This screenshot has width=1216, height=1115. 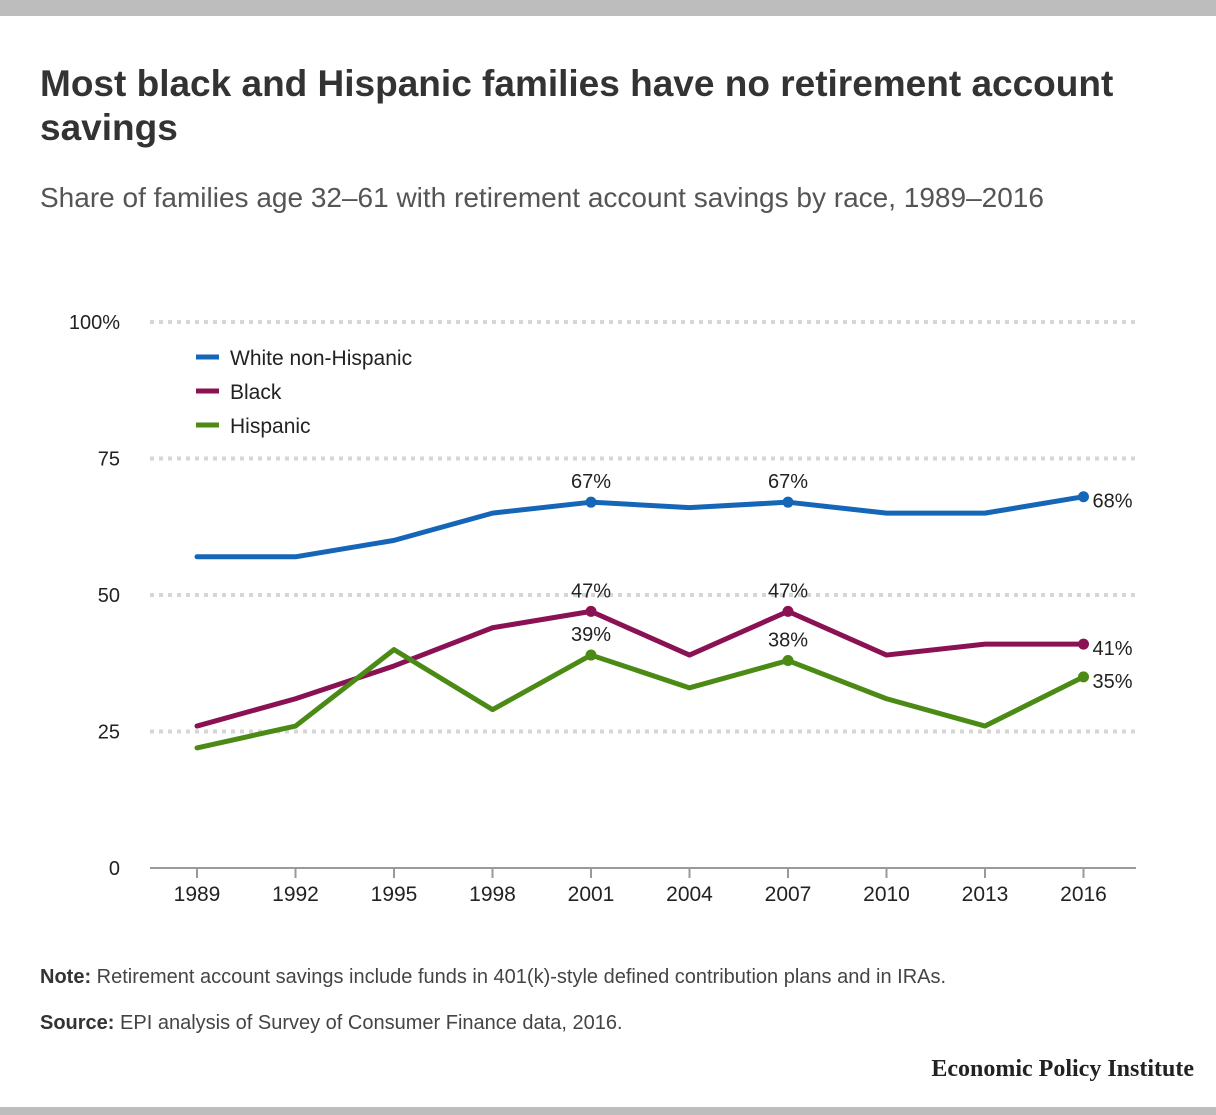 What do you see at coordinates (1083, 894) in the screenshot?
I see `x-tick-label: 2016` at bounding box center [1083, 894].